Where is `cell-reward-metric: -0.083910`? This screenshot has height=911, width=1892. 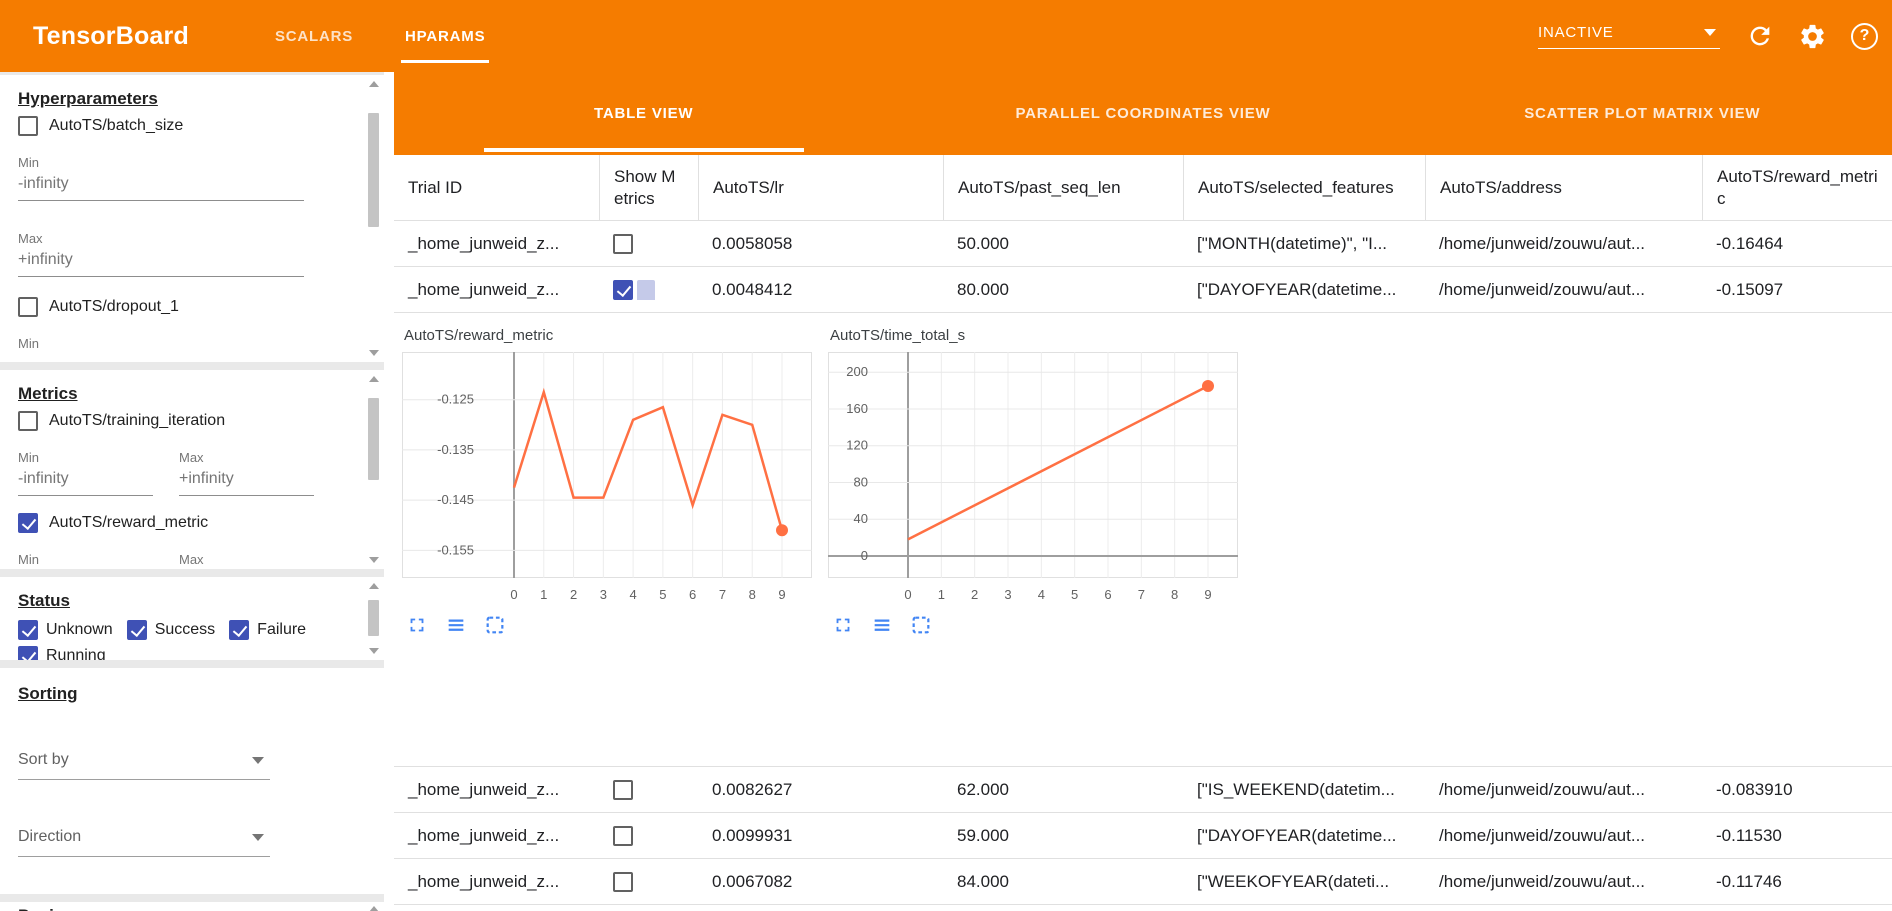
cell-reward-metric: -0.083910 is located at coordinates (1754, 789).